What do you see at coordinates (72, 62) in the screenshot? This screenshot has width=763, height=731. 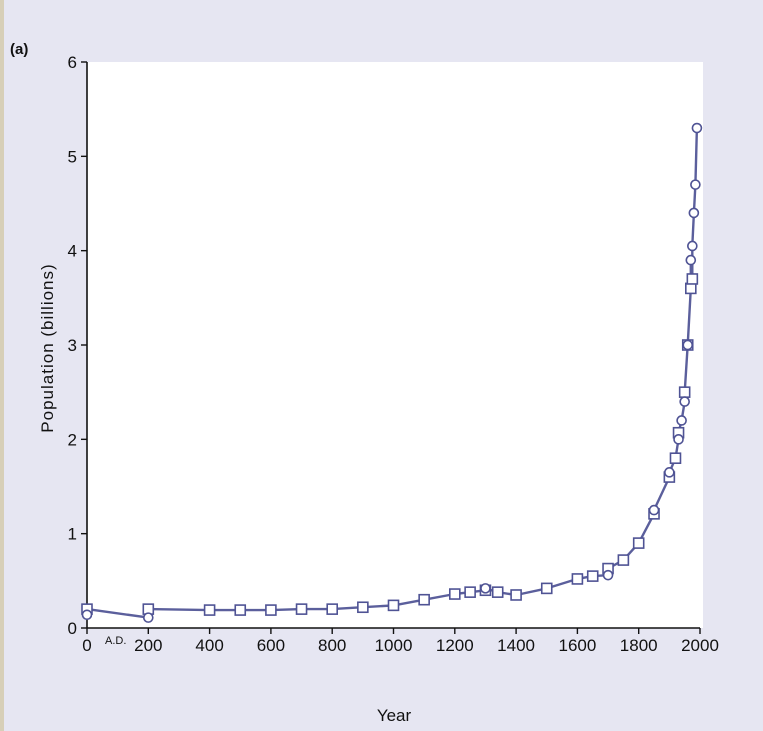 I see `y-tick-label: 6` at bounding box center [72, 62].